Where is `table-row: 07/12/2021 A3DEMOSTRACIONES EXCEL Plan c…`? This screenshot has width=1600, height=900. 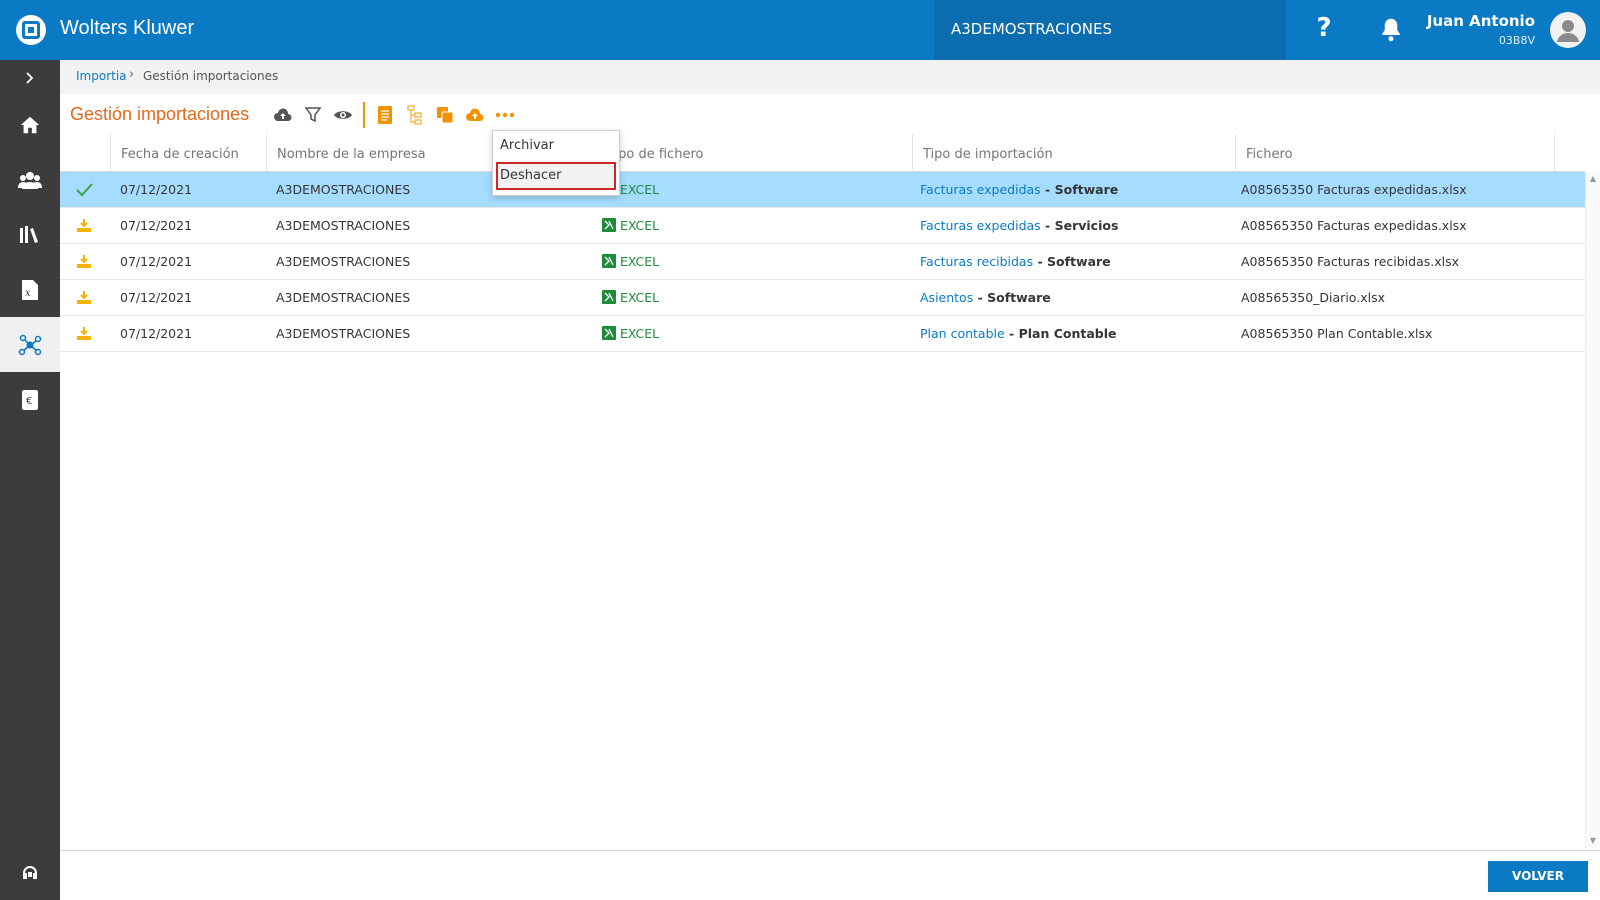
table-row: 07/12/2021 A3DEMOSTRACIONES EXCEL Plan c… is located at coordinates (822, 334).